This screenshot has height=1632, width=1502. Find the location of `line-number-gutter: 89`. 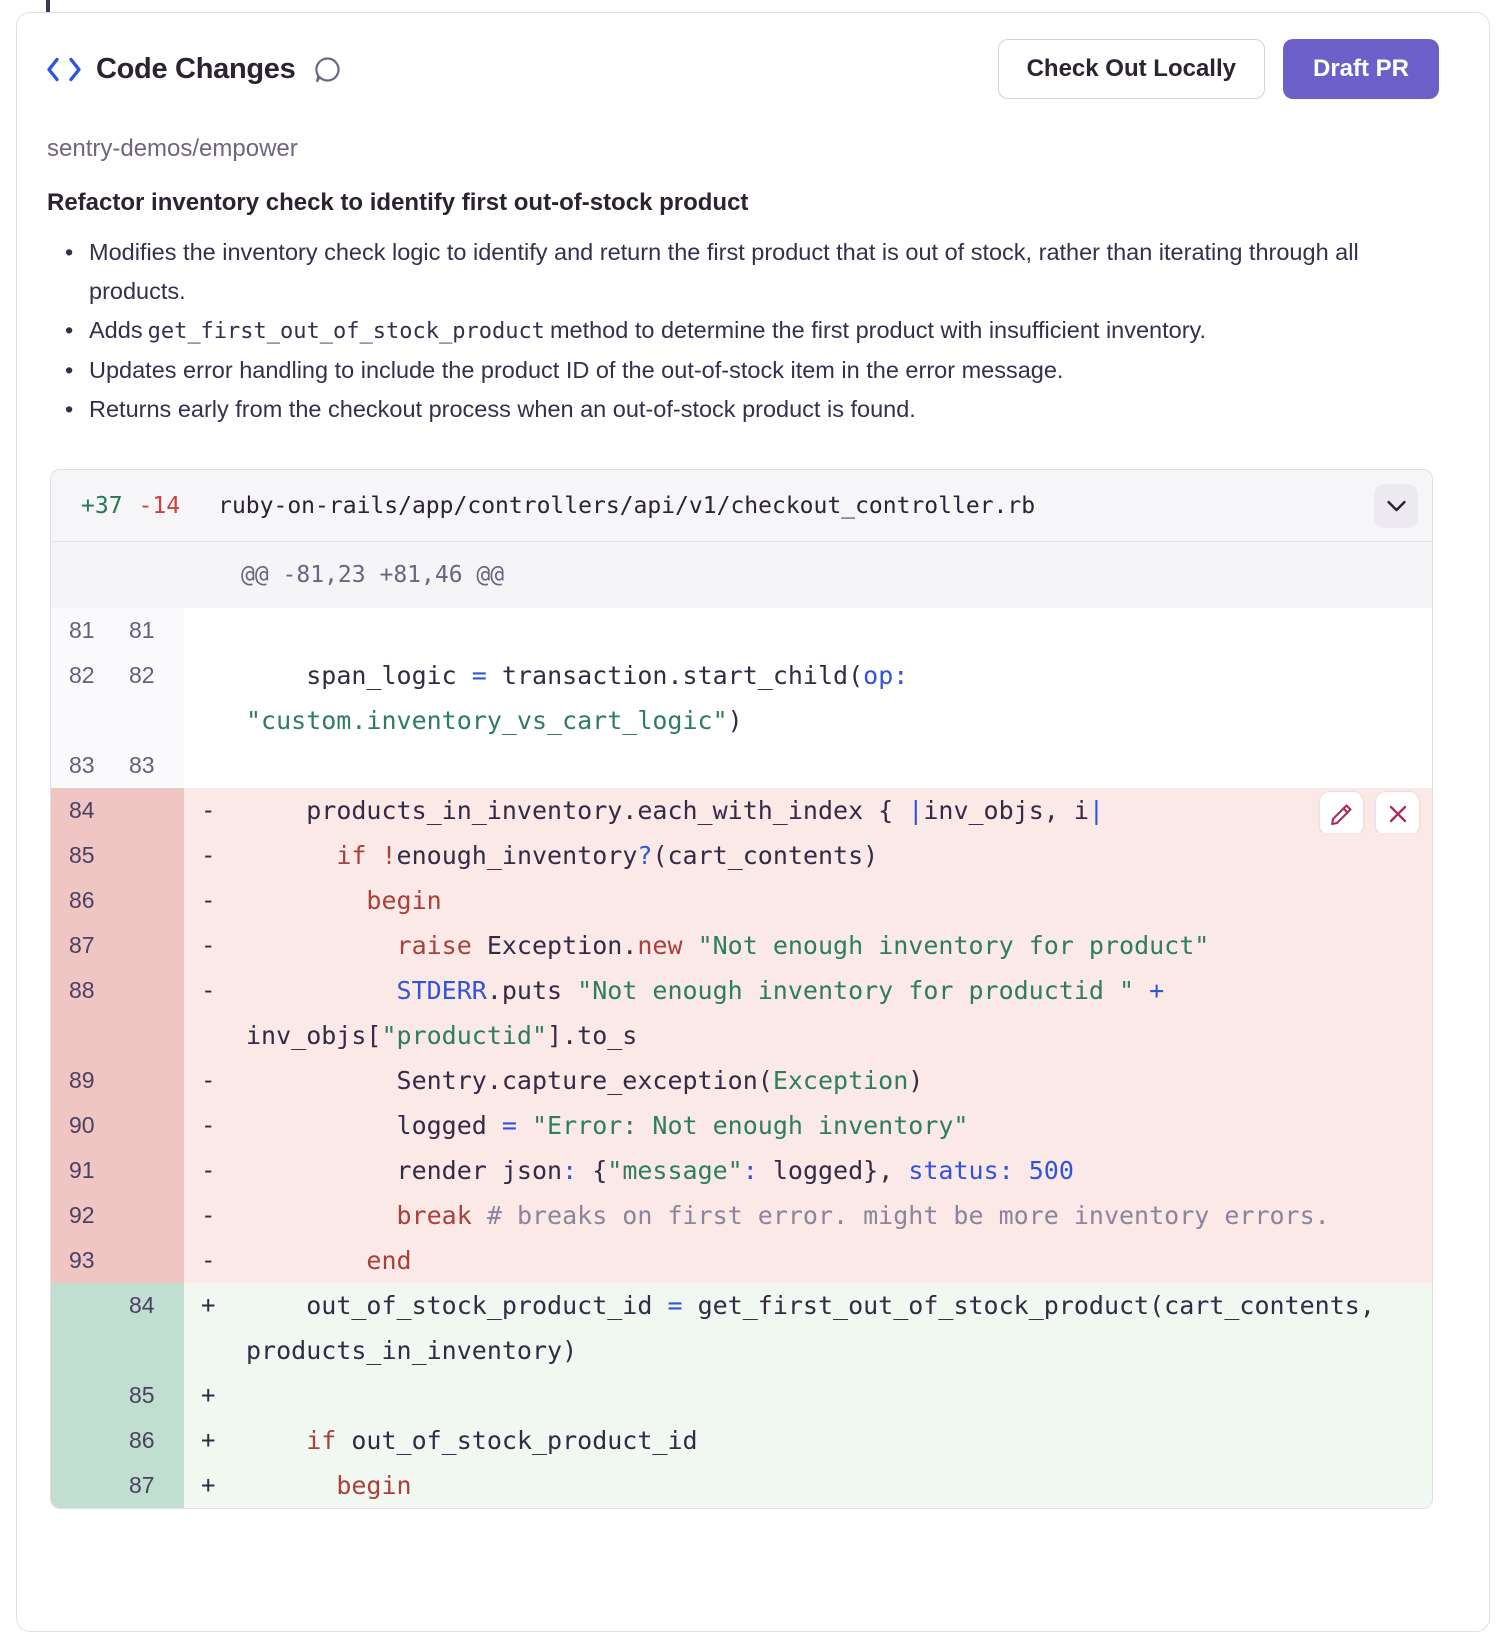

line-number-gutter: 89 is located at coordinates (117, 1080).